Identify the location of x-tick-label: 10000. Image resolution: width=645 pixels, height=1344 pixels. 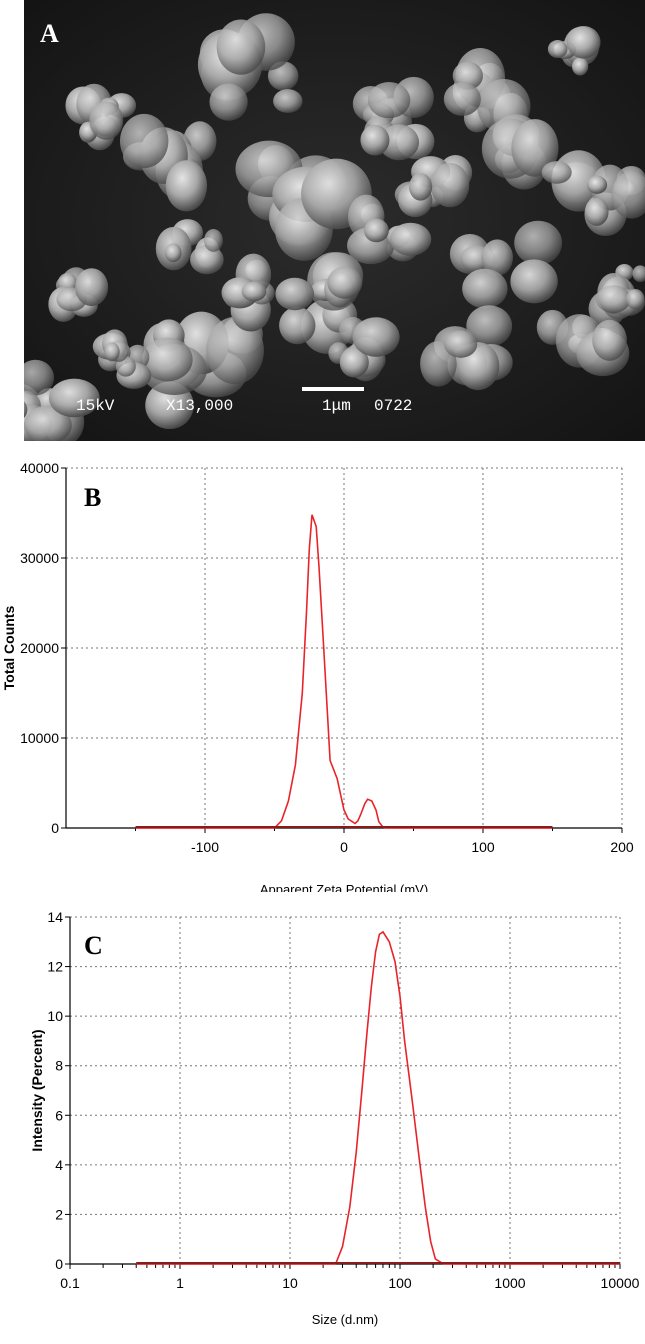
(620, 1283).